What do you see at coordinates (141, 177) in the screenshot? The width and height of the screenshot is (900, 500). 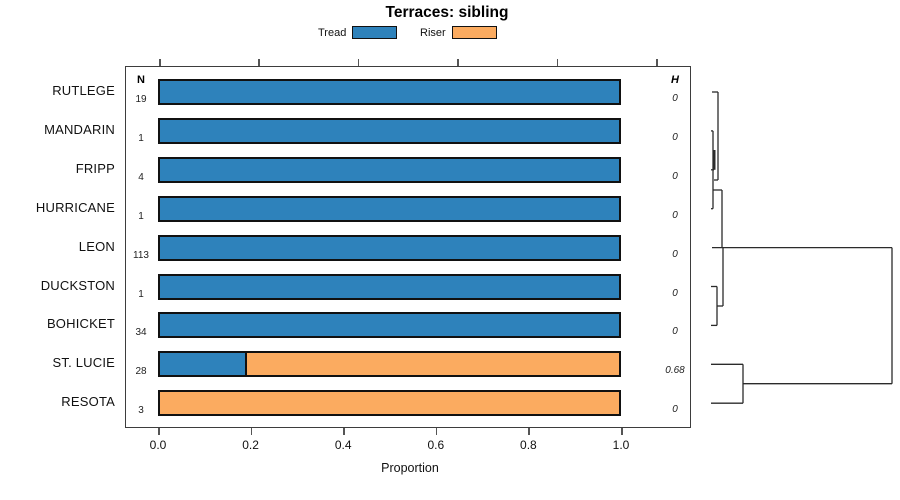 I see `n-value: 4` at bounding box center [141, 177].